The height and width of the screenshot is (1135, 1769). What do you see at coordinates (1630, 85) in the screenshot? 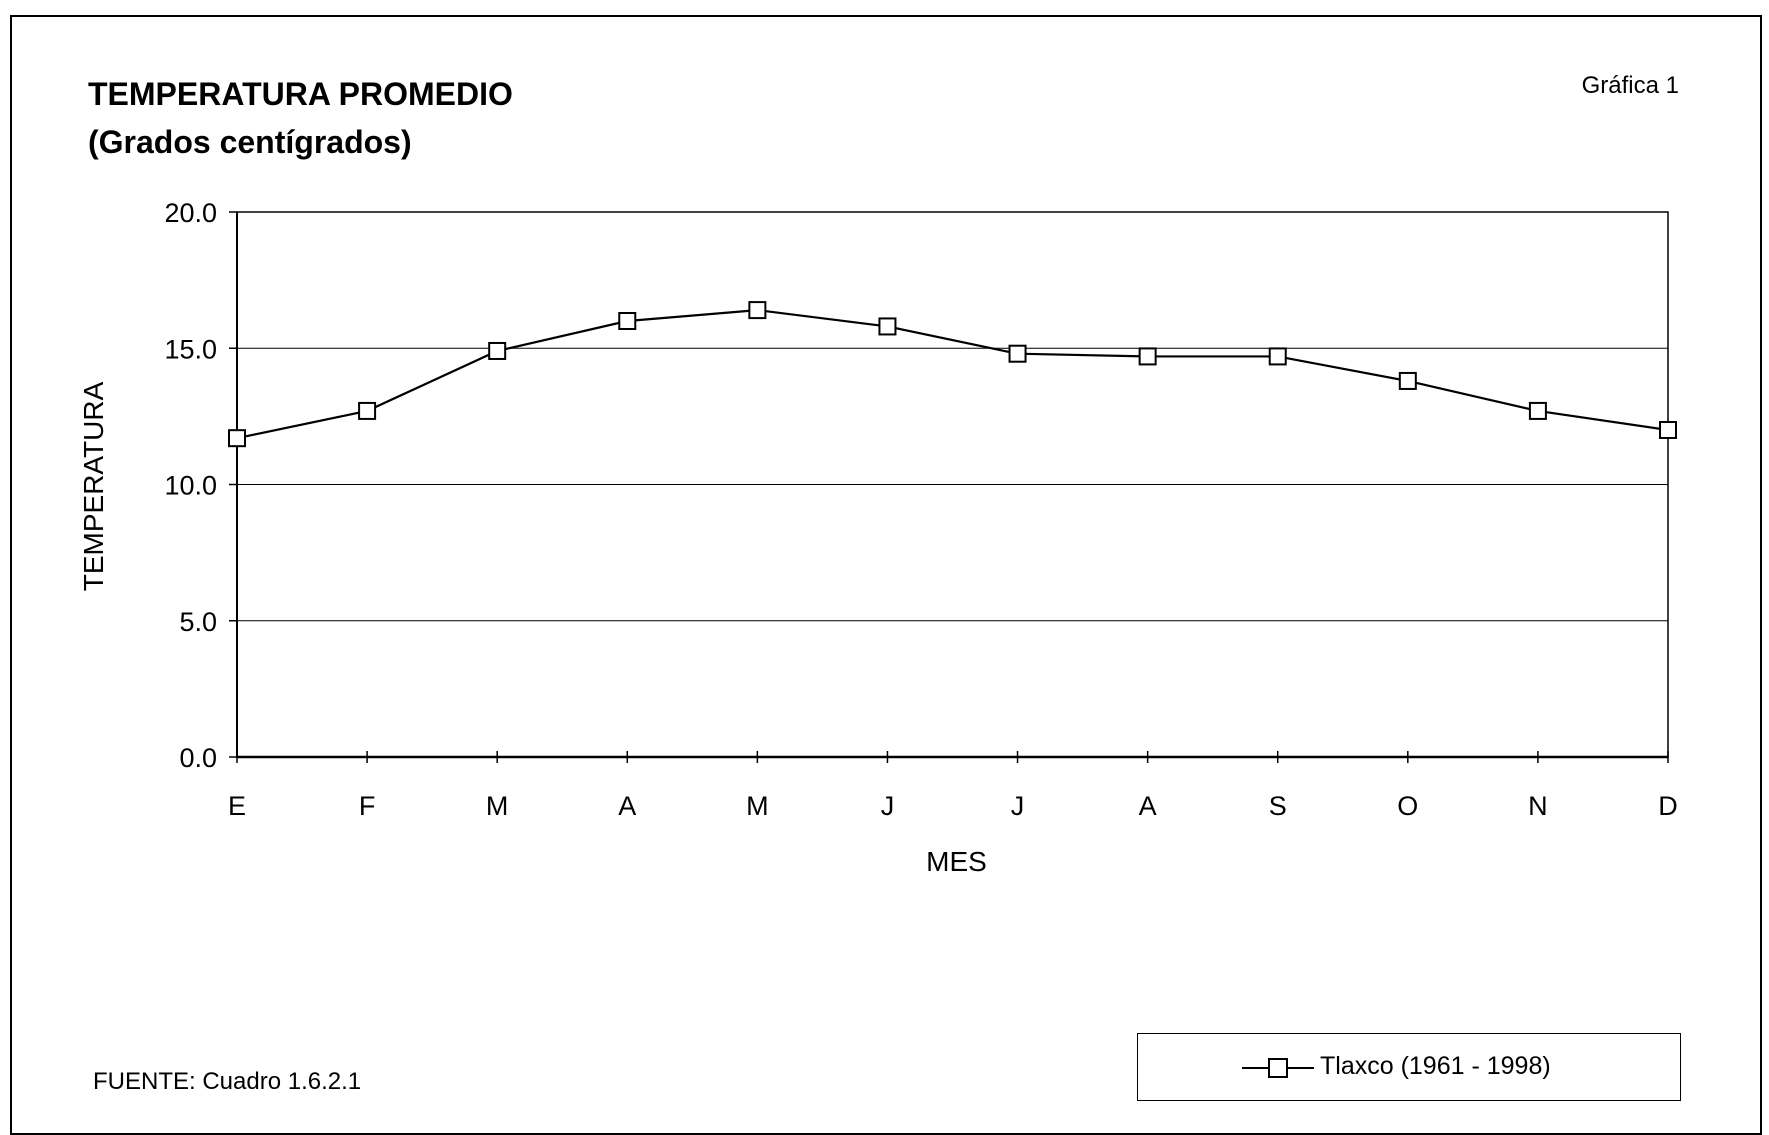
I see `figure-number: Gráfica 1` at bounding box center [1630, 85].